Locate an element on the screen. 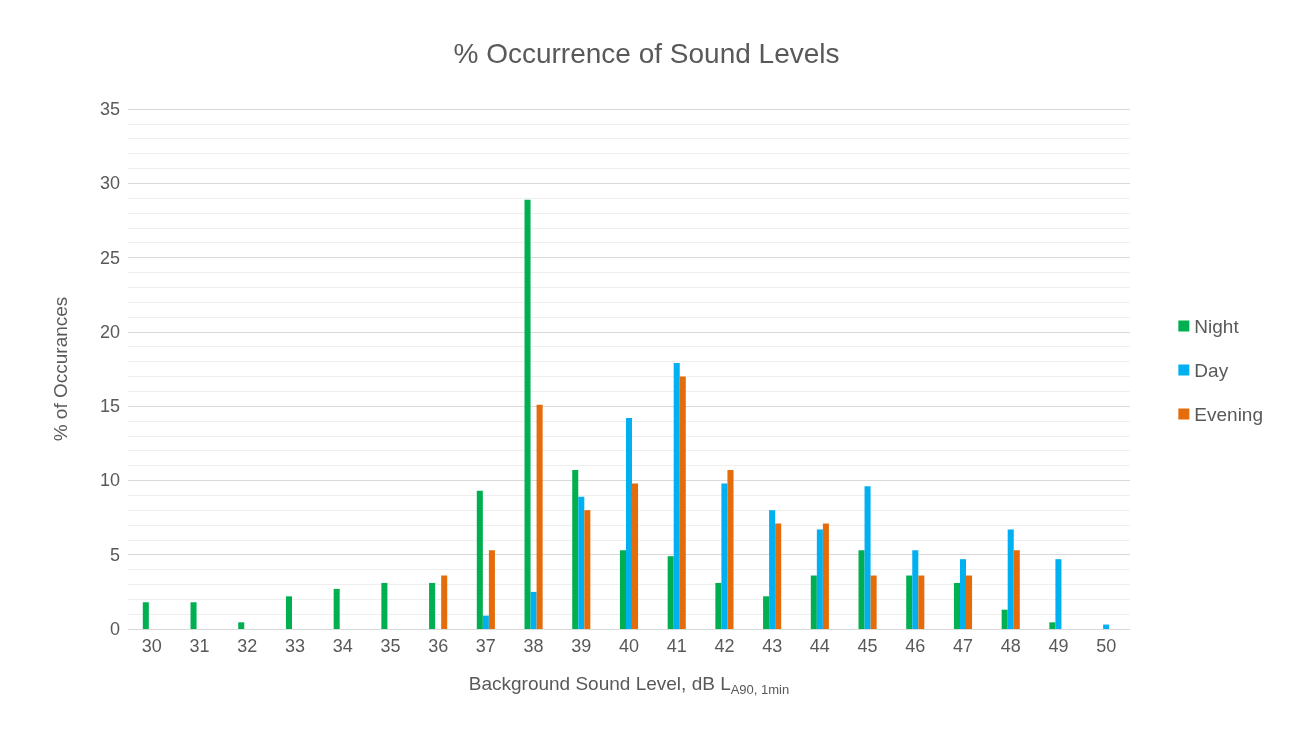 The width and height of the screenshot is (1293, 740). y-axis-title: % of Occurances is located at coordinates (60, 369).